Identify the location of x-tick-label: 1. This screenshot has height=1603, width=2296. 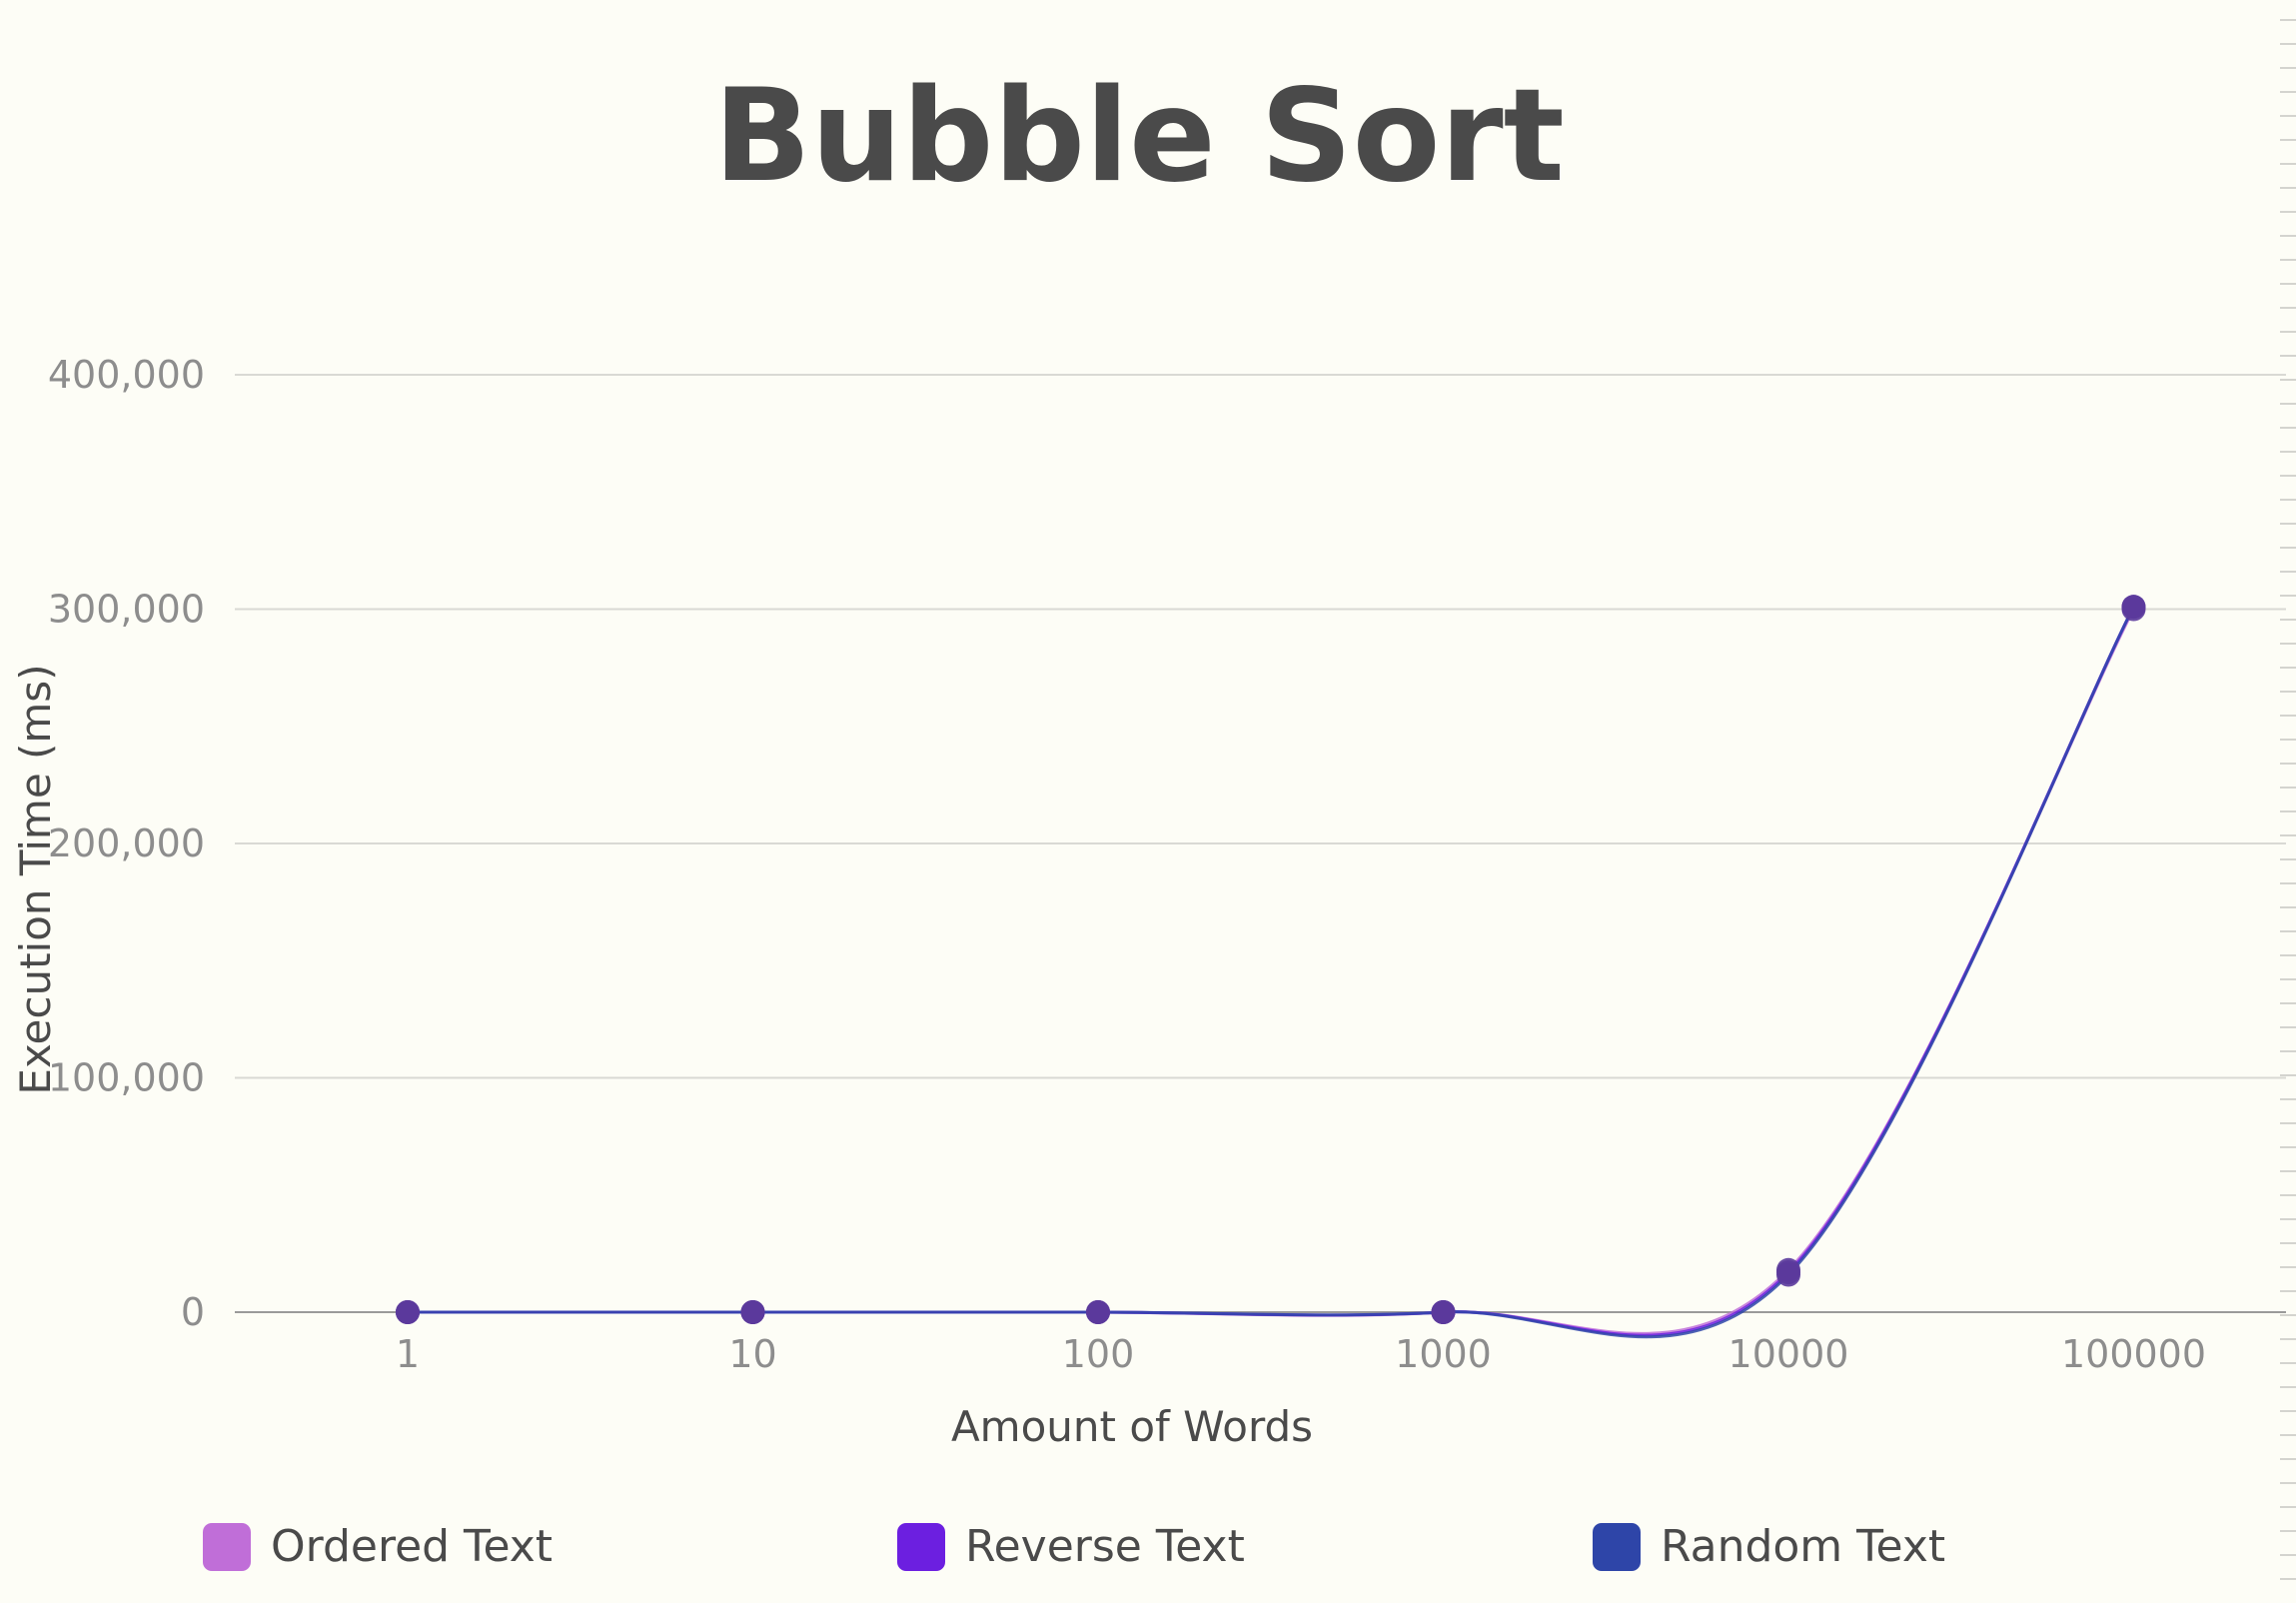
(408, 1354).